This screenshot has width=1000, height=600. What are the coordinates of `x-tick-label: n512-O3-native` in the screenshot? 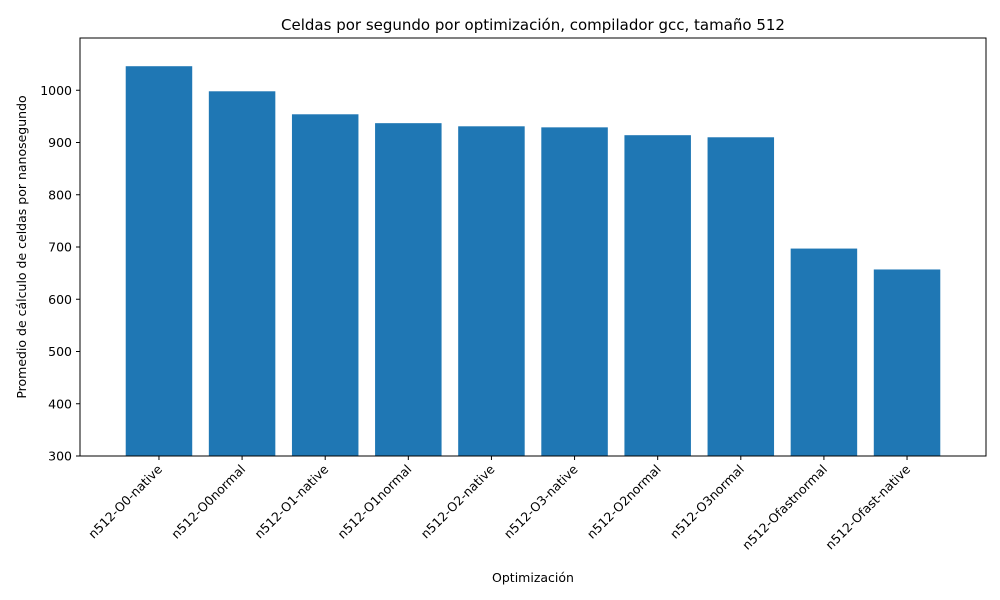 It's located at (541, 501).